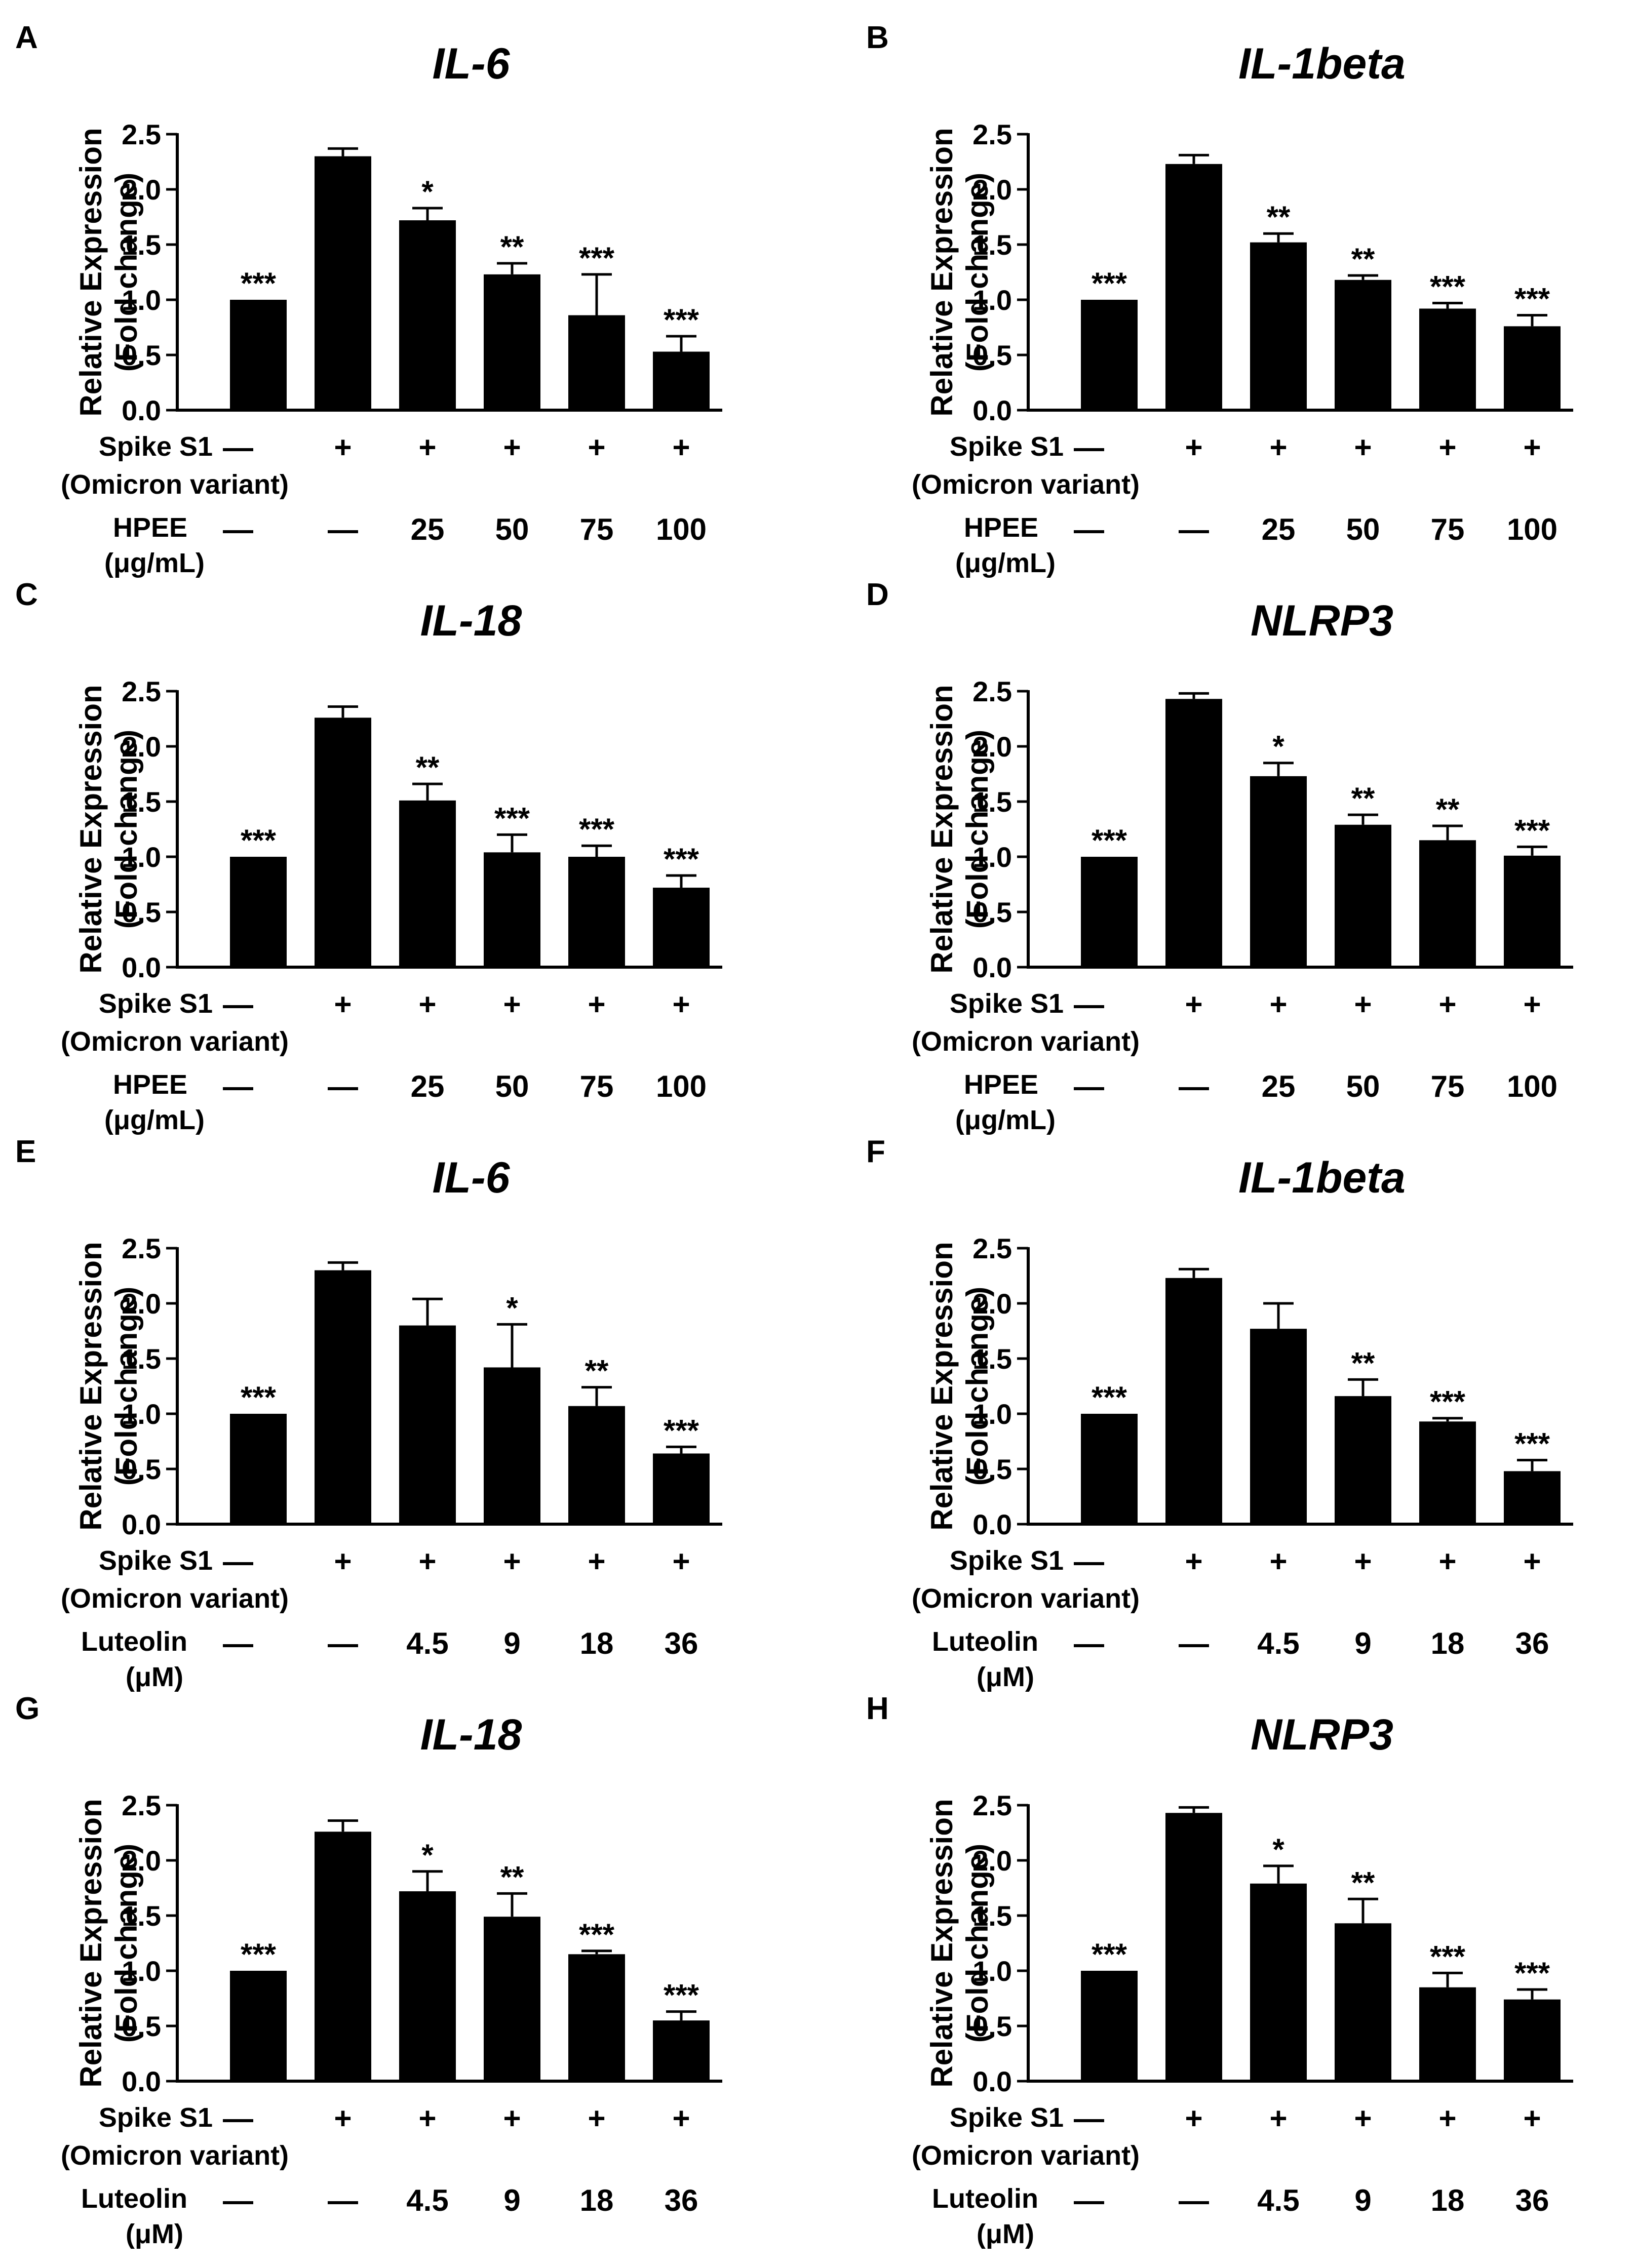  I want to click on panel-label: G, so click(28, 1709).